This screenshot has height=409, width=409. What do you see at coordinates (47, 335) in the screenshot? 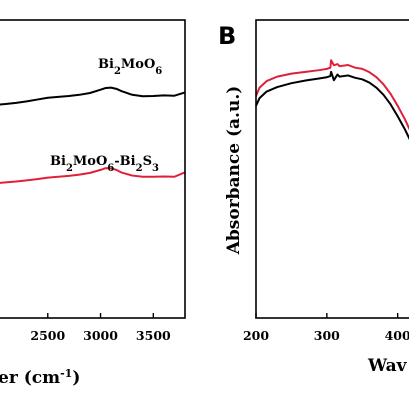
I see `panel-a-x-tick-label-0: 2500` at bounding box center [47, 335].